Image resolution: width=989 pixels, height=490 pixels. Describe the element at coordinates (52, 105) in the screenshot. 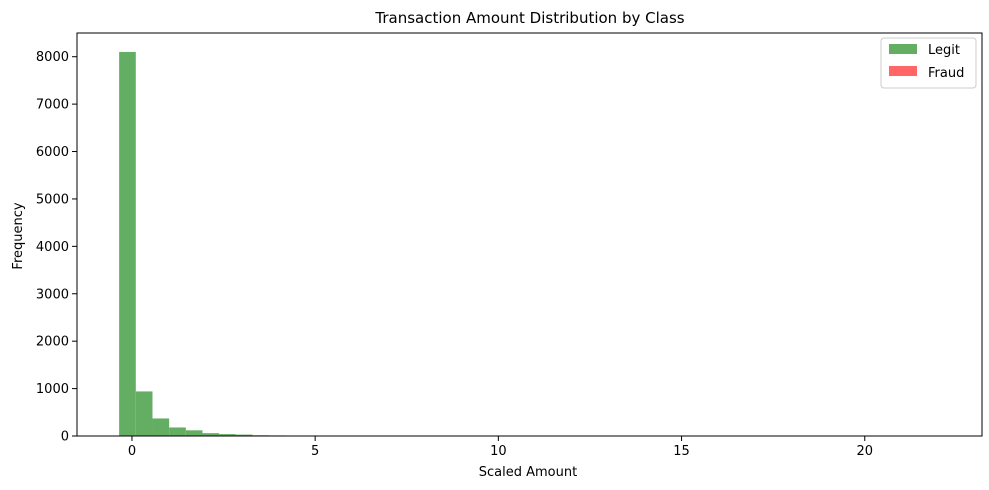

I see `y-tick-label: 7000` at that location.